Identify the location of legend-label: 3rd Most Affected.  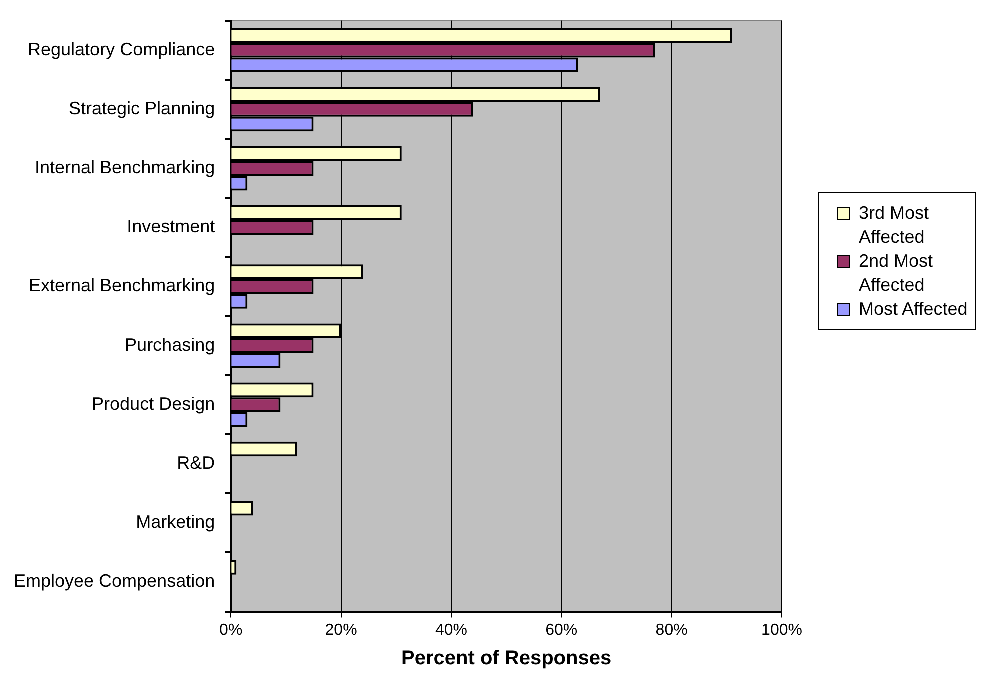
(894, 225).